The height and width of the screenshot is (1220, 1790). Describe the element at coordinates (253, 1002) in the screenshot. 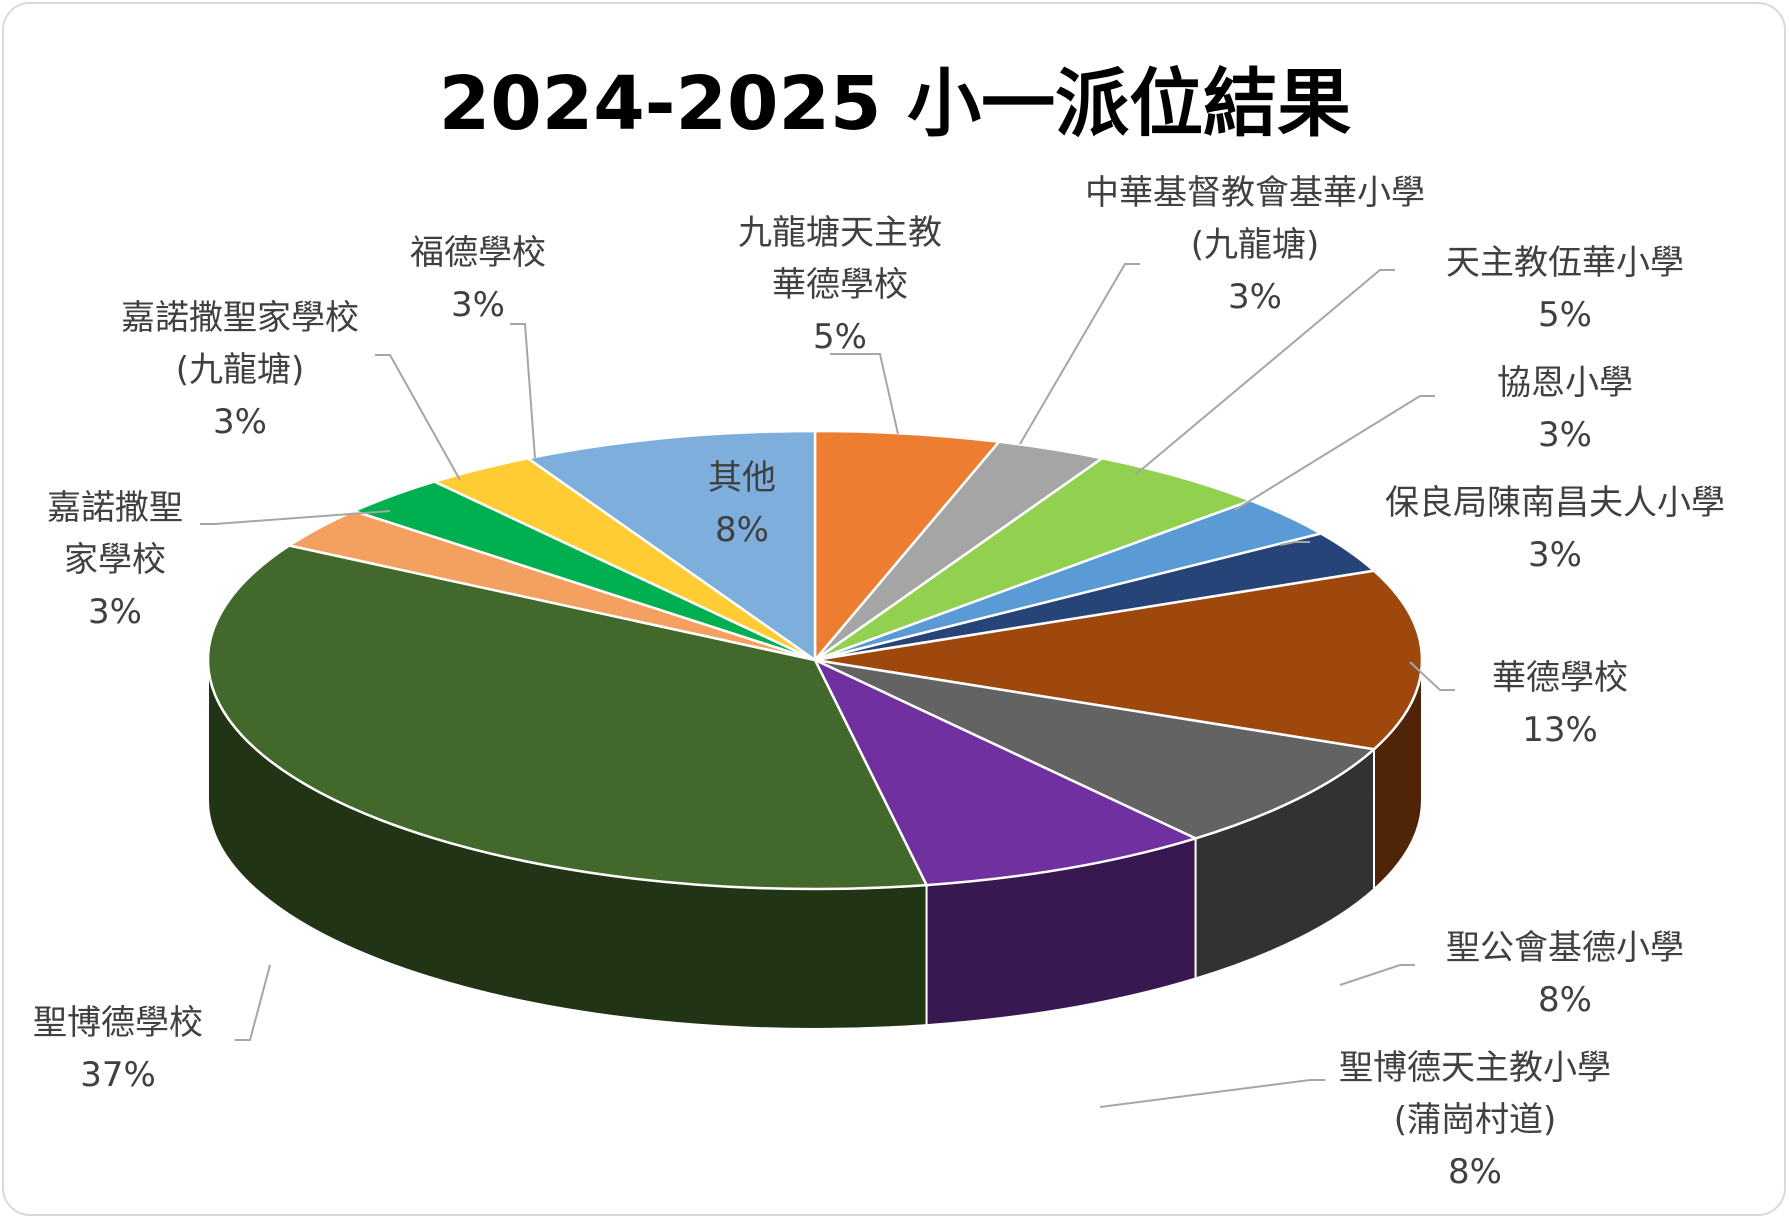

I see `leader-line-聖博德學校` at that location.